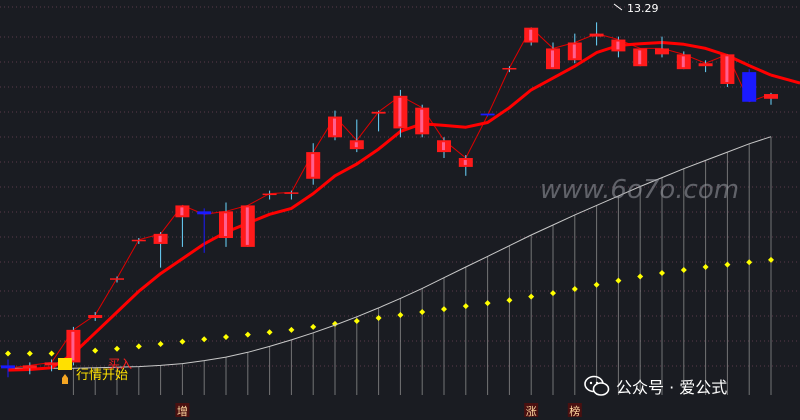 This screenshot has width=800, height=420. I want to click on wechat-label: 公众号 · 爱公式, so click(672, 387).